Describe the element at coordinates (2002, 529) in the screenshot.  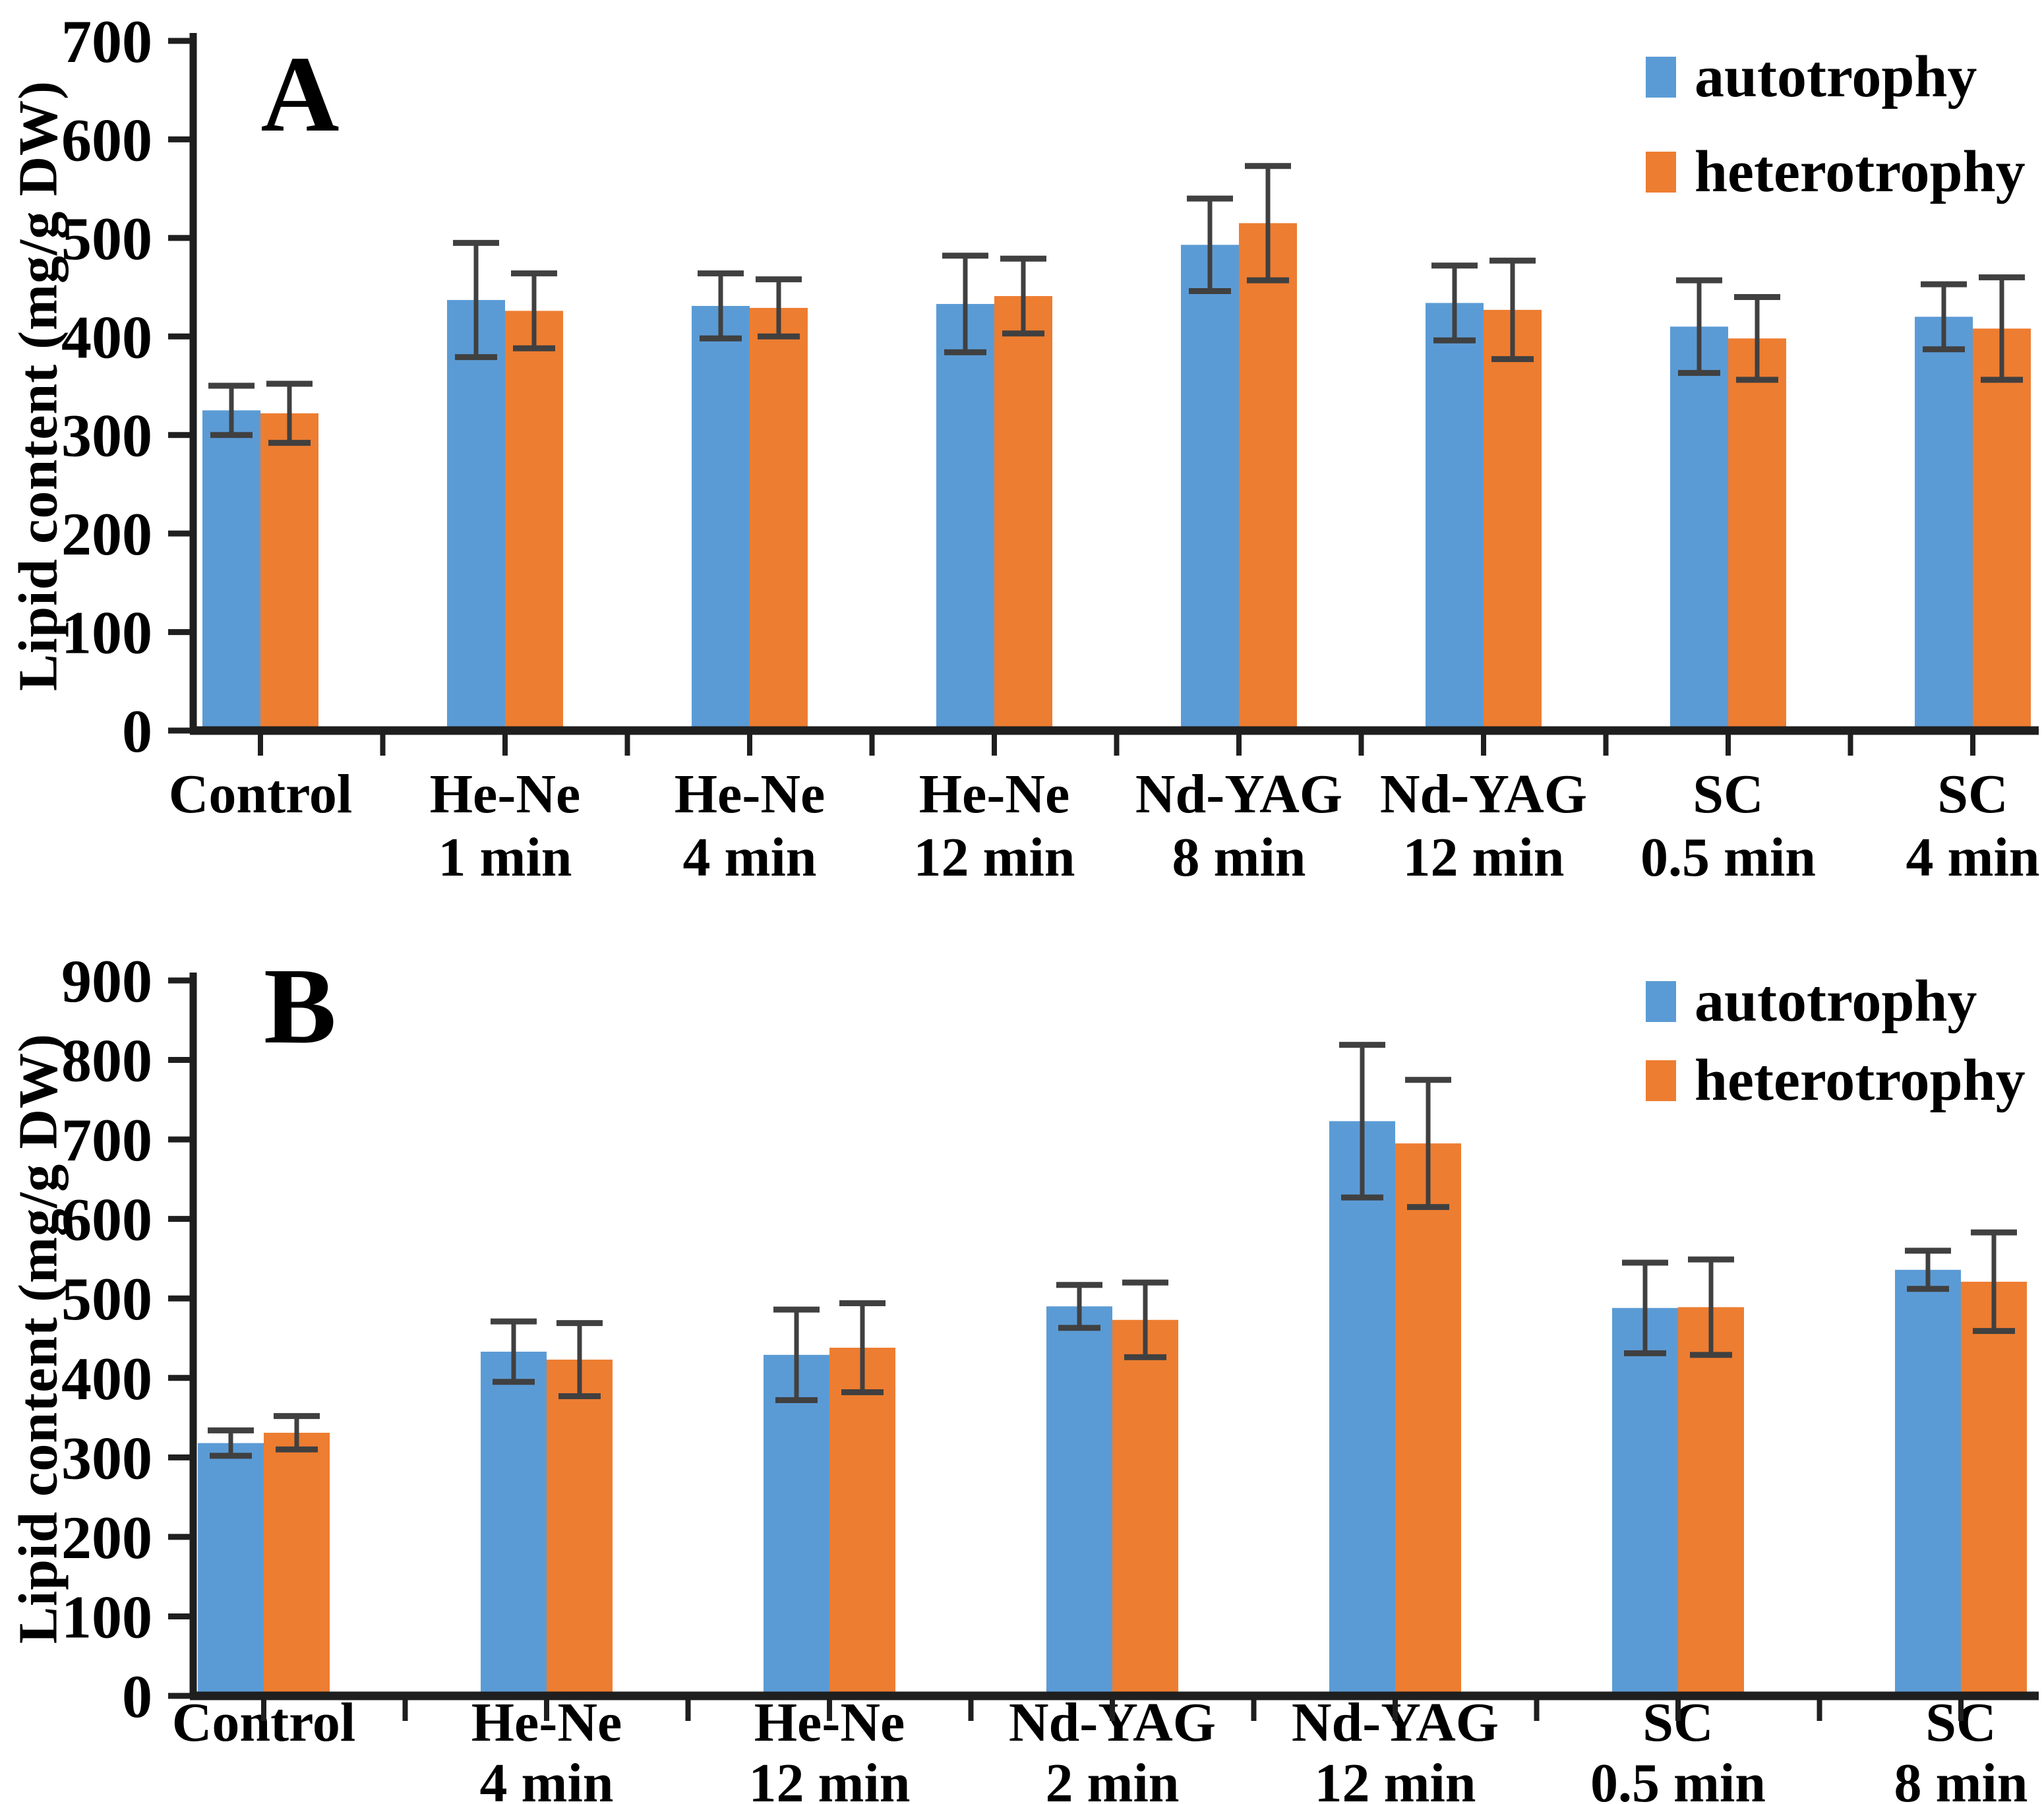
I see `bar-heterotrophy-sc-4min` at that location.